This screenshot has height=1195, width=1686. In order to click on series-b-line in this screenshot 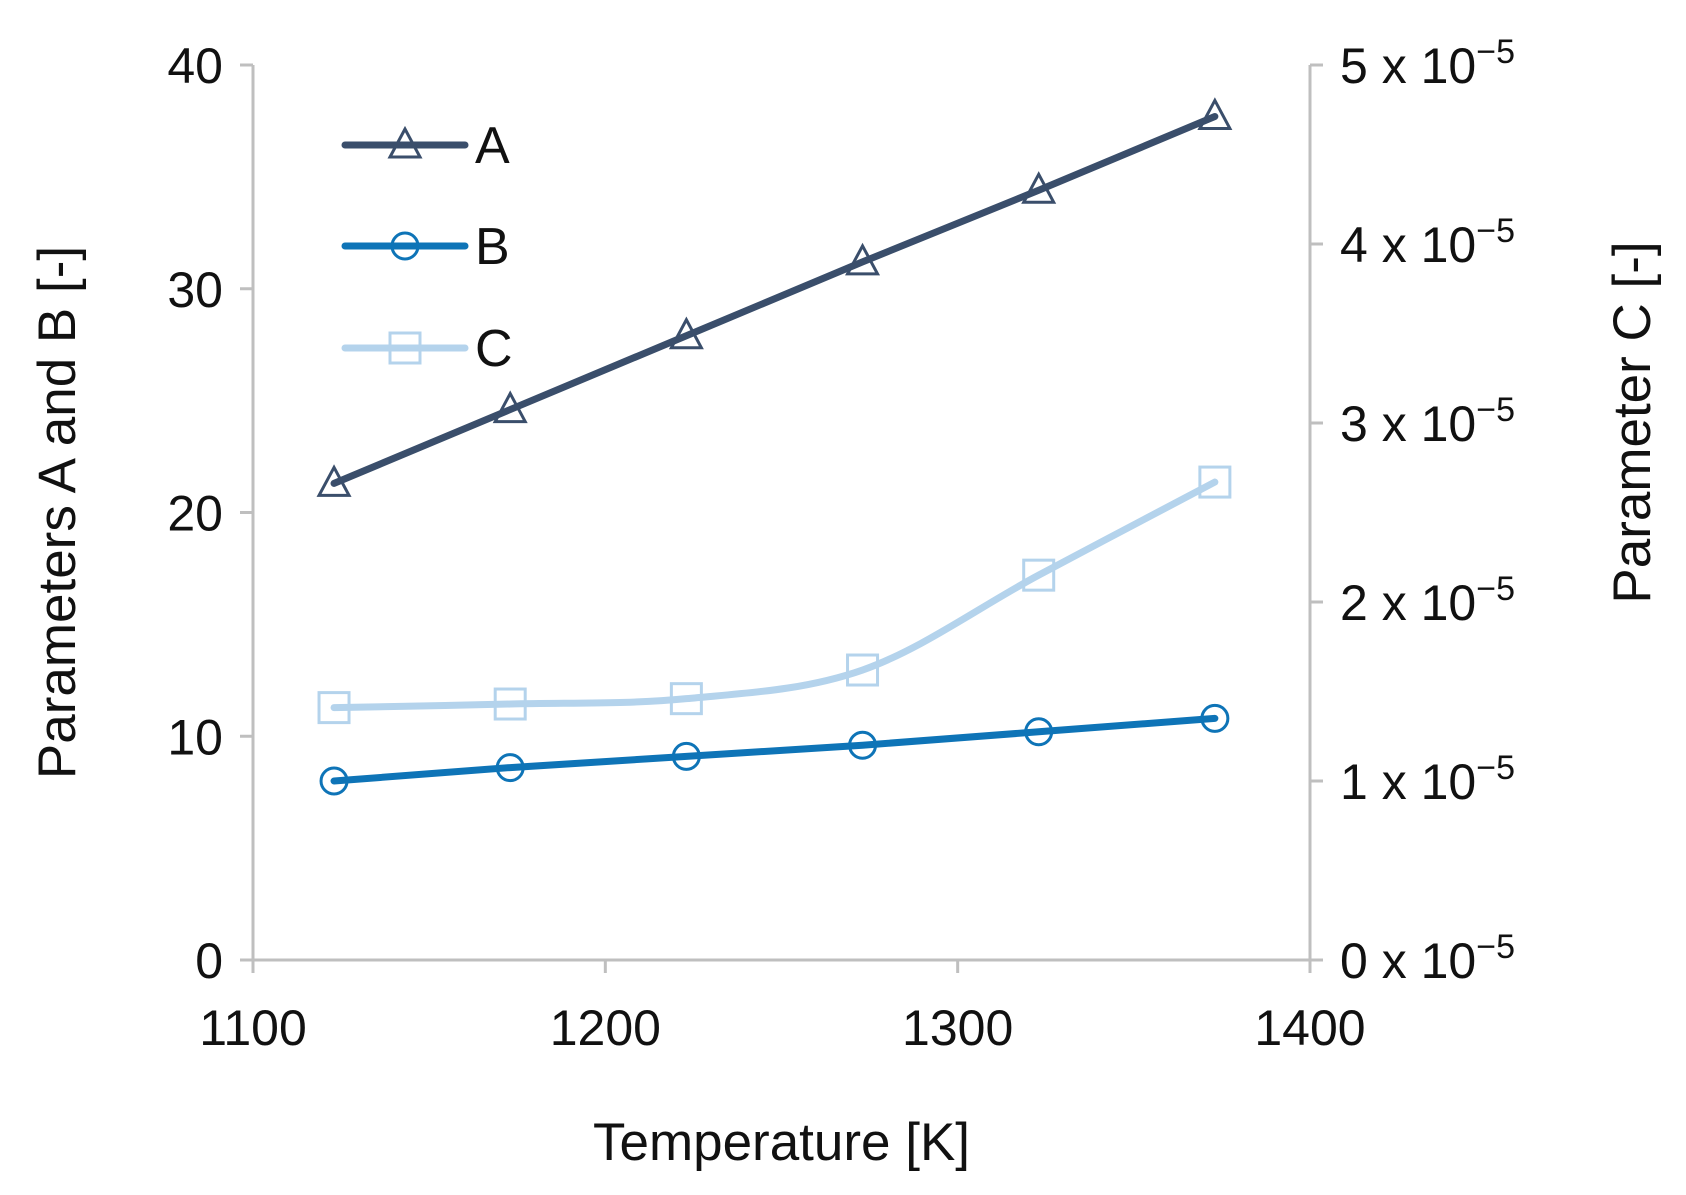, I will do `click(774, 749)`.